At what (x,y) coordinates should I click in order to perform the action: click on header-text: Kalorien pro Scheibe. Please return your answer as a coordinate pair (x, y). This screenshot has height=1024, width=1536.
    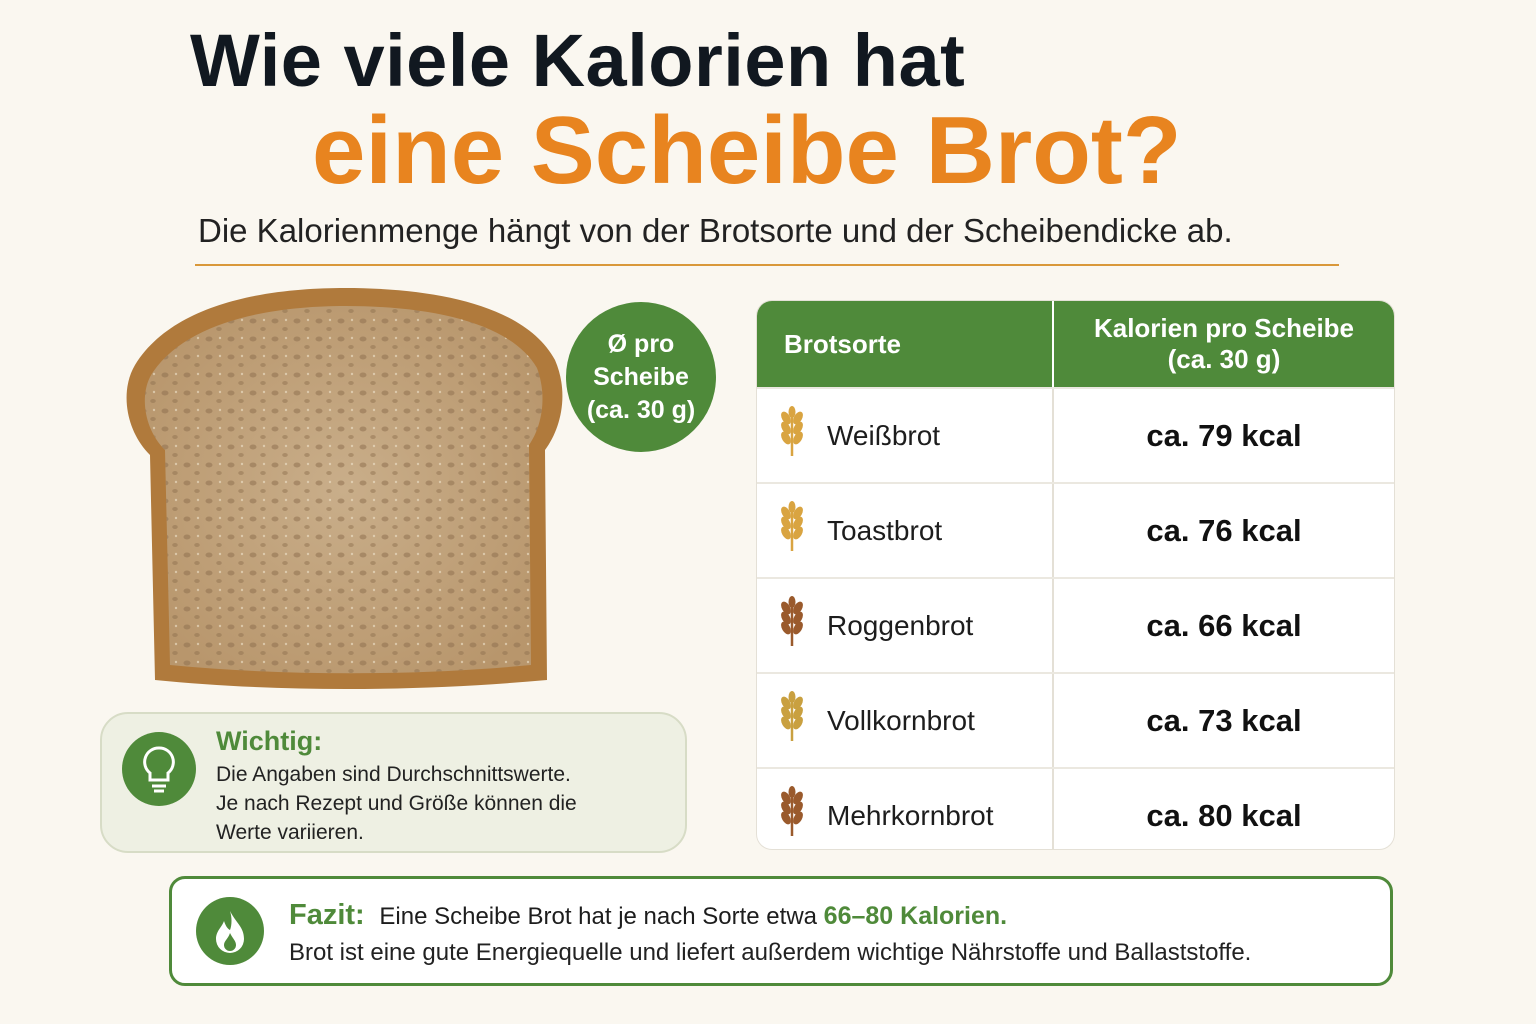
    Looking at the image, I should click on (1224, 328).